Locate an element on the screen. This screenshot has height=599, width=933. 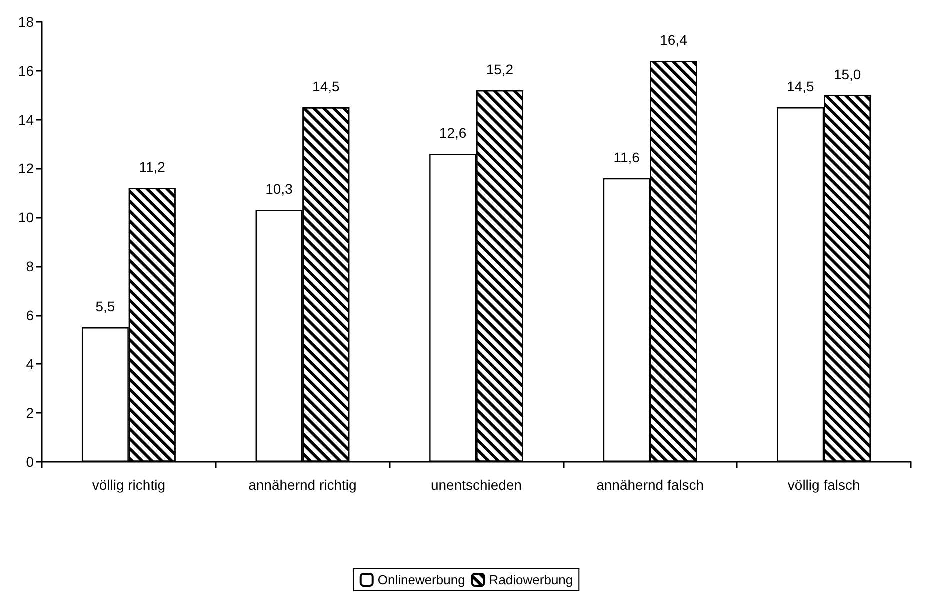
legend-label: Onlinewerbung is located at coordinates (422, 580).